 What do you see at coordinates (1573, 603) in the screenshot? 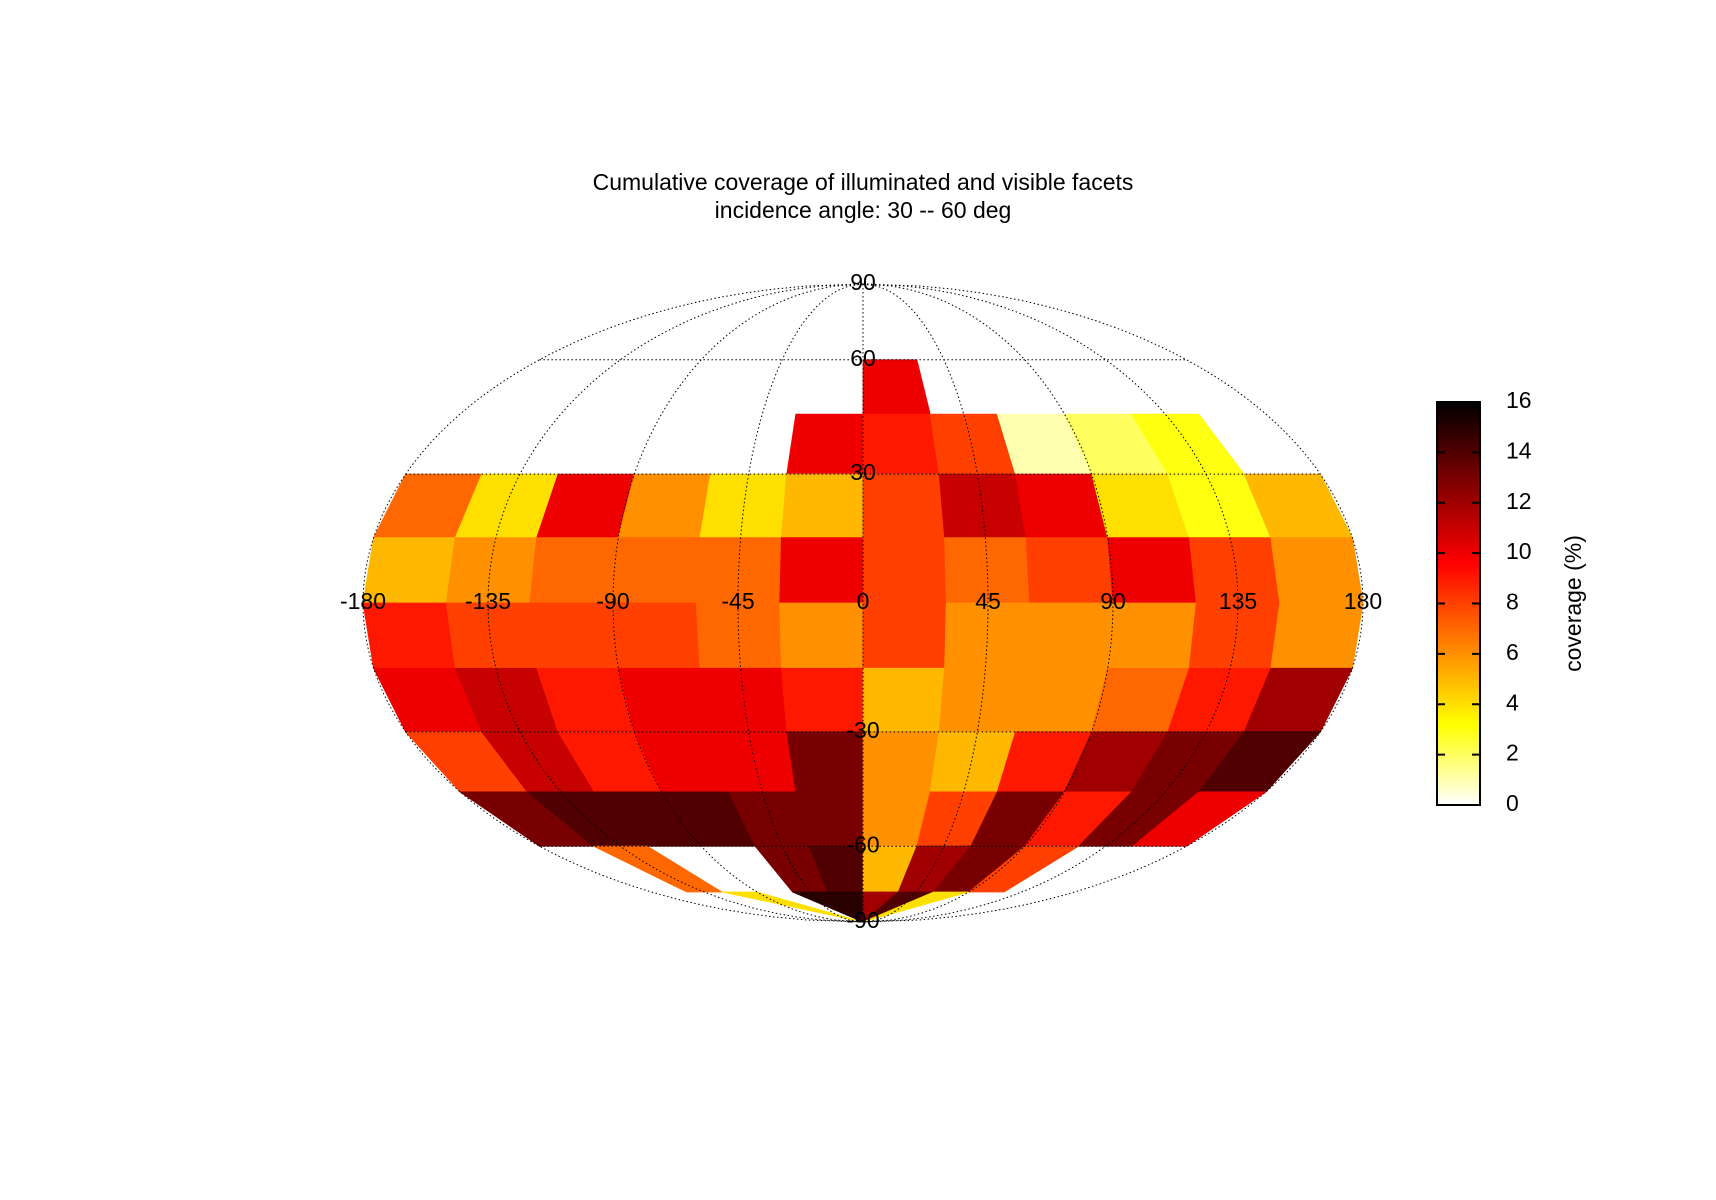
I see `colorbar-label: coverage (%)` at bounding box center [1573, 603].